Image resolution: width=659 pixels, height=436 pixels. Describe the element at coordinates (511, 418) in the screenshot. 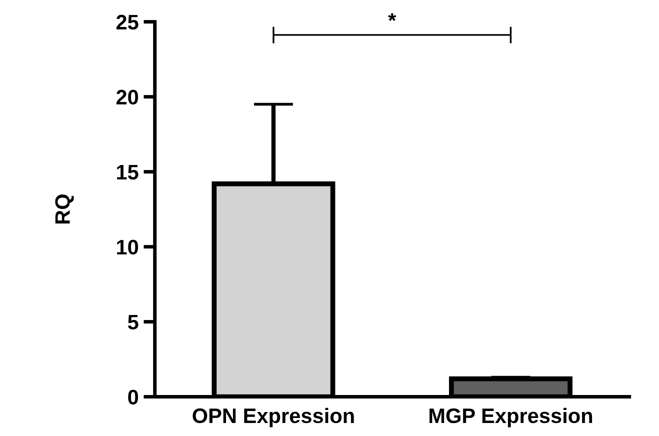

I see `x-tick-label: MGP Expression` at that location.